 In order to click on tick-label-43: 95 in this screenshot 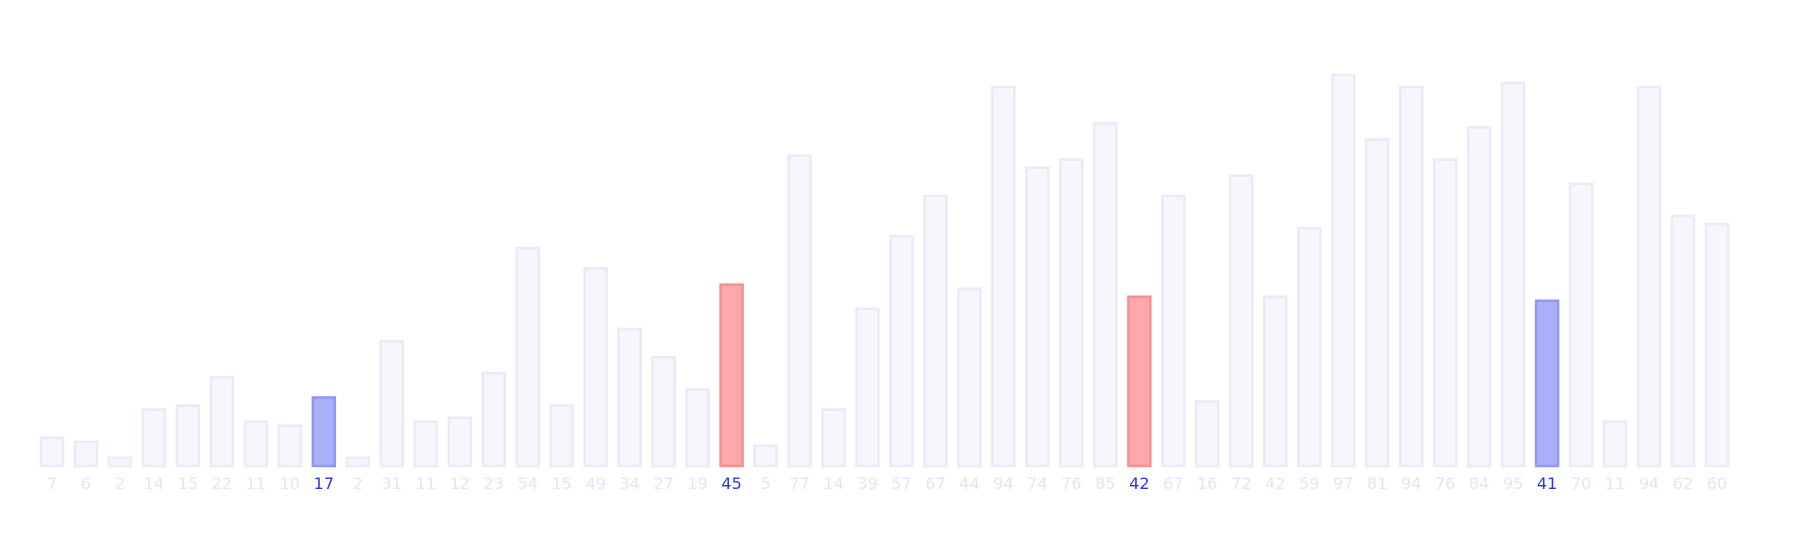, I will do `click(1513, 483)`.